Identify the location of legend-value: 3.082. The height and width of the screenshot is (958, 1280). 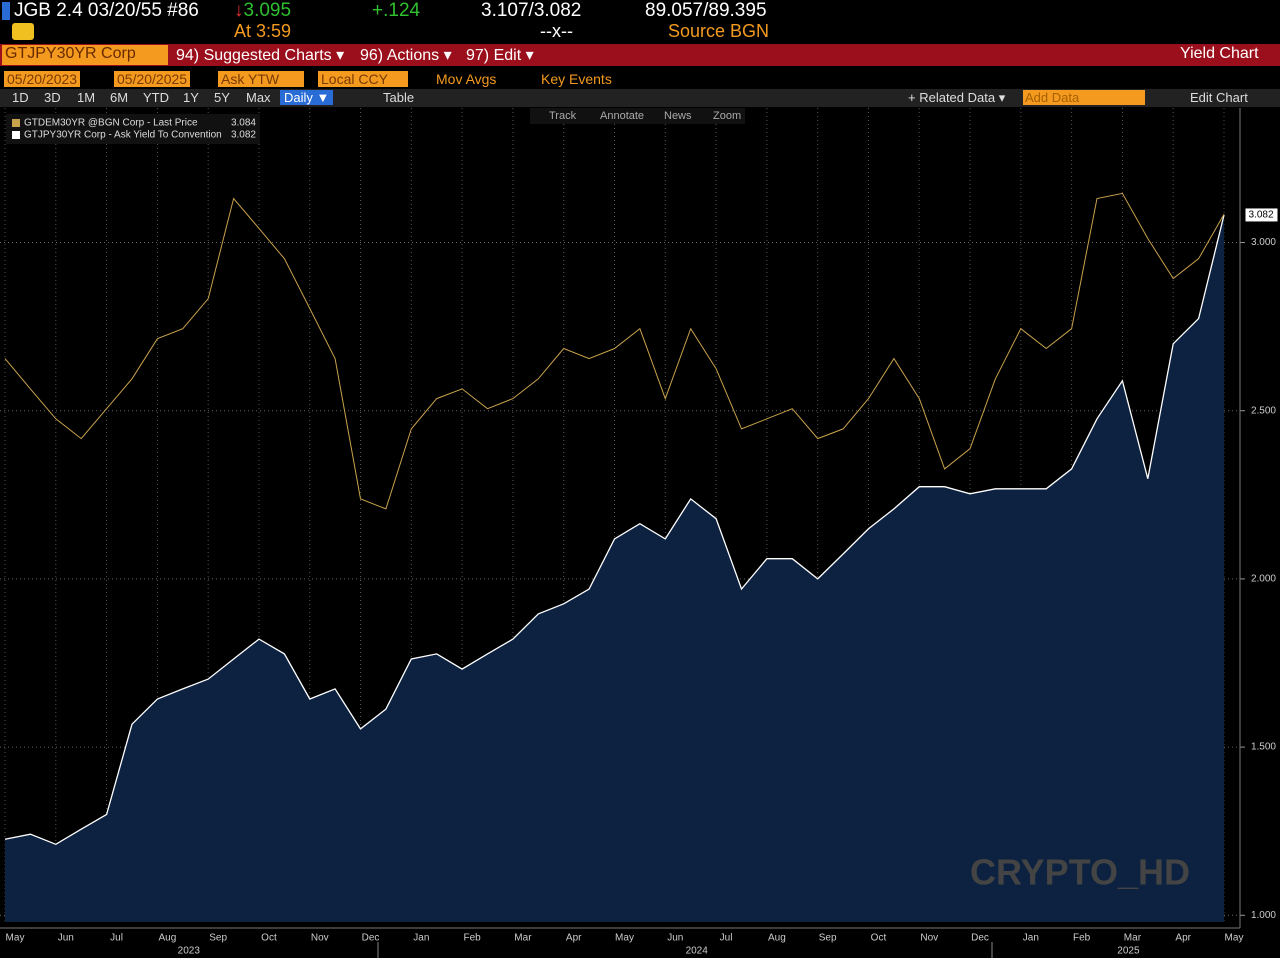
(243, 135).